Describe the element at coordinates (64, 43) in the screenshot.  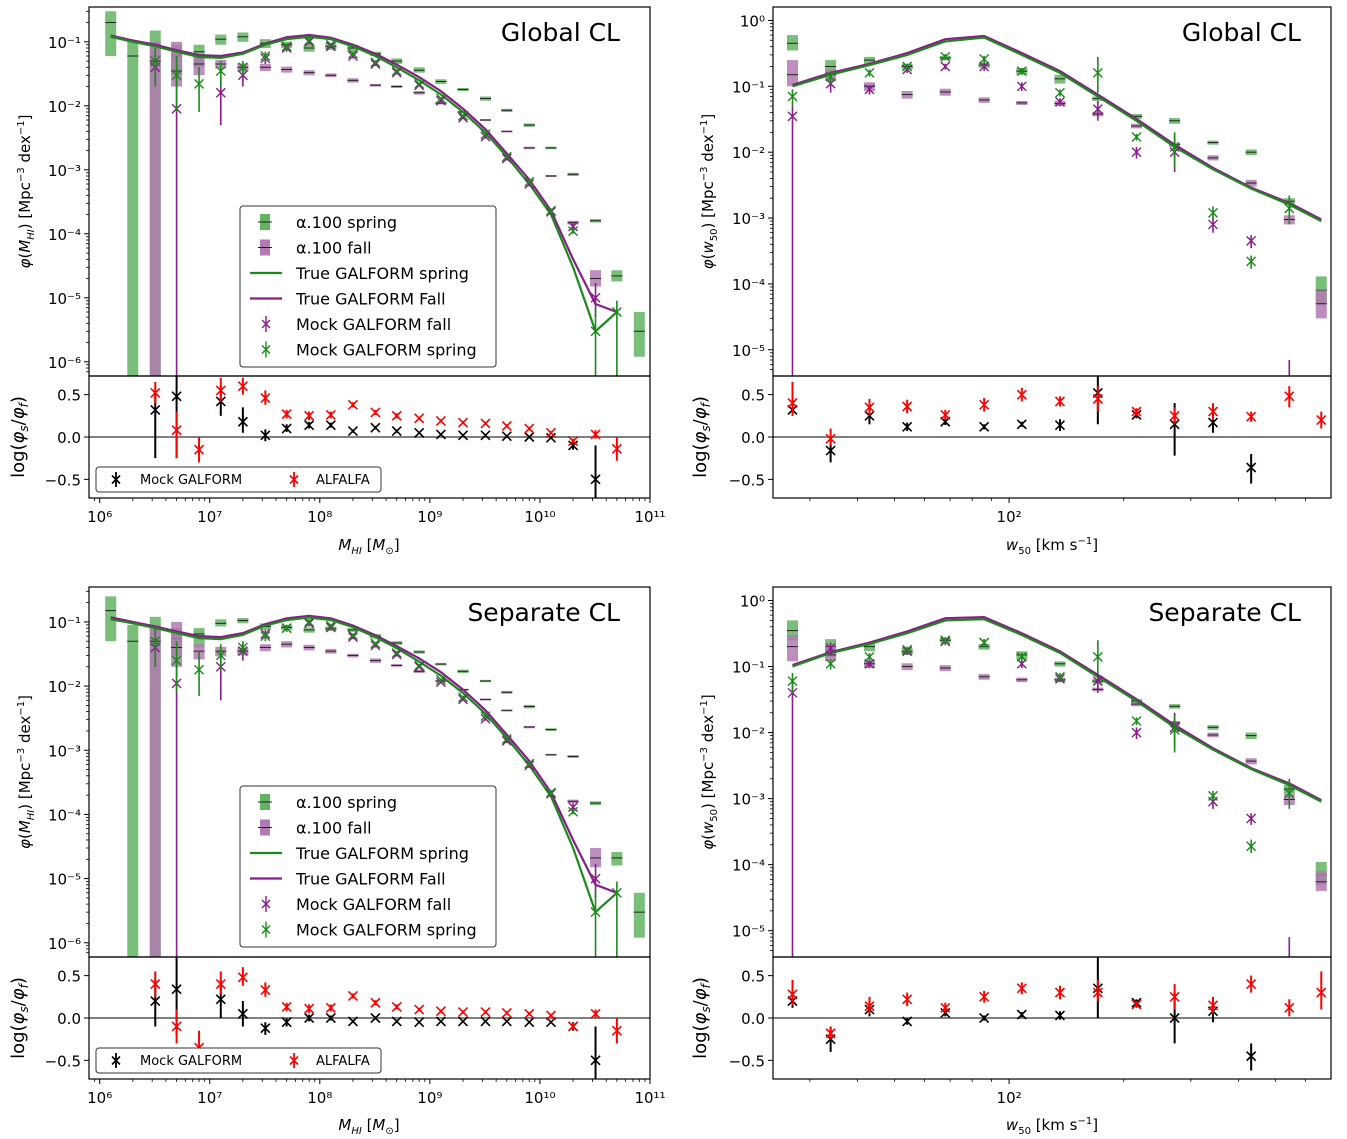
I see `y-tick-label: 10⁻¹` at that location.